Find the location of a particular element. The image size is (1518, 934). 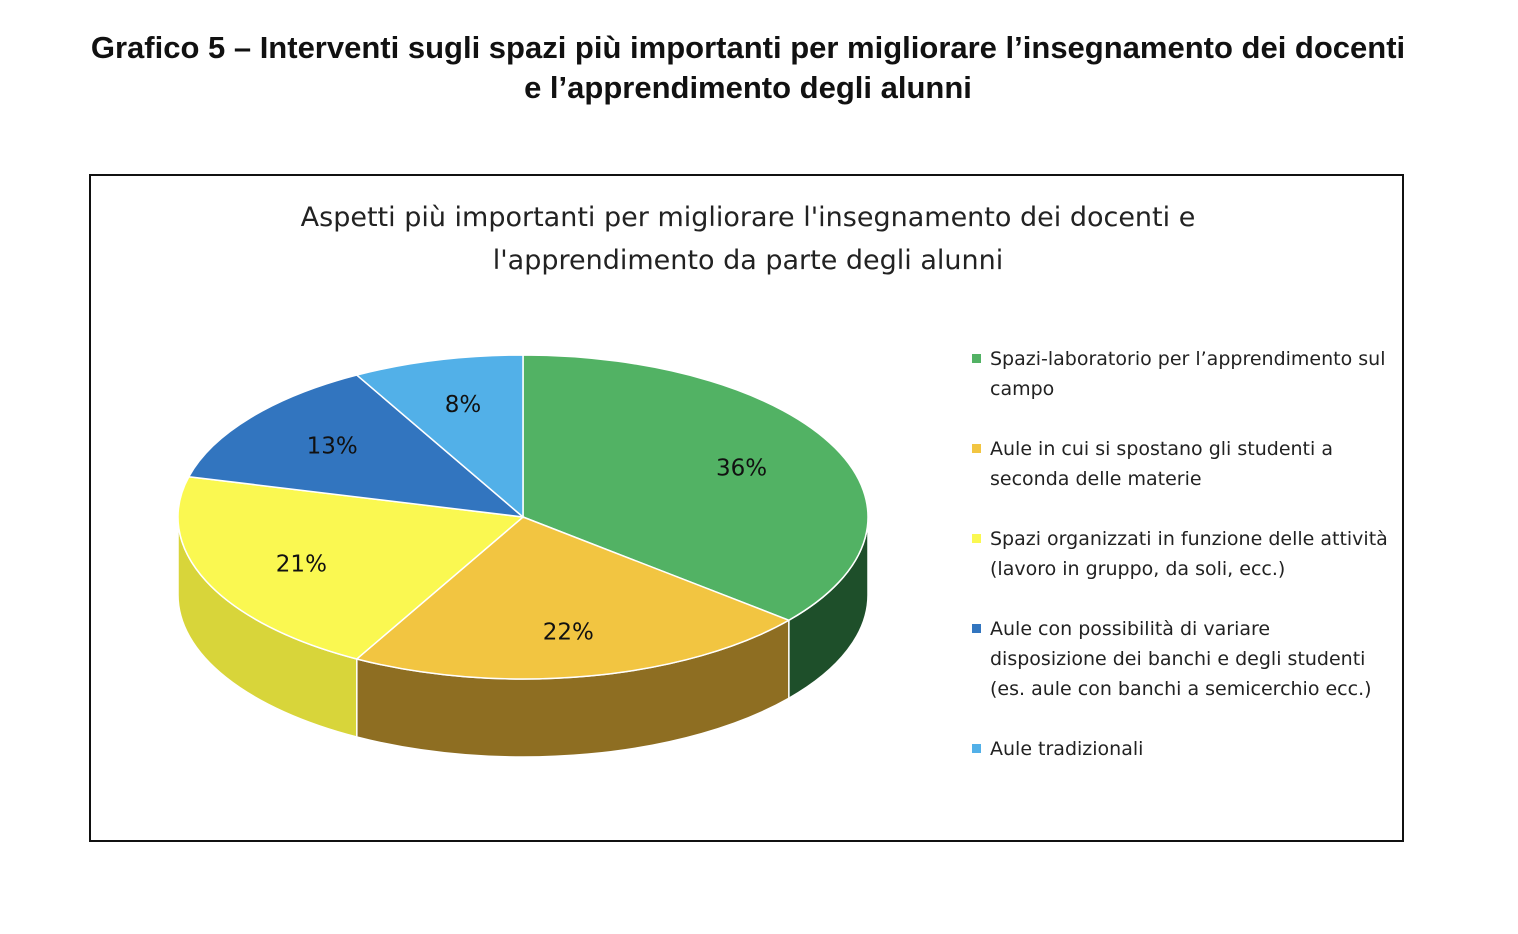

chart-title-line: l'apprendimento da parte degli alunni is located at coordinates (748, 260).